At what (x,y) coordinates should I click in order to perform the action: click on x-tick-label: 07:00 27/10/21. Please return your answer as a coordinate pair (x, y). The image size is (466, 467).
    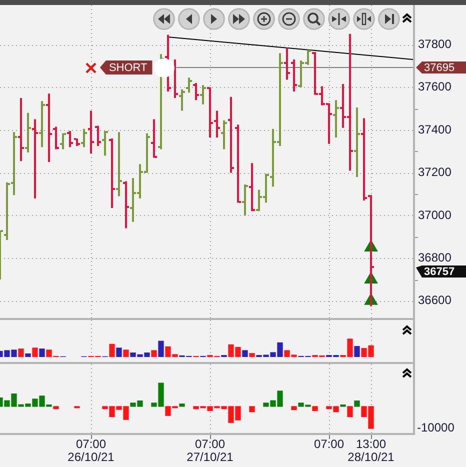
    Looking at the image, I should click on (210, 450).